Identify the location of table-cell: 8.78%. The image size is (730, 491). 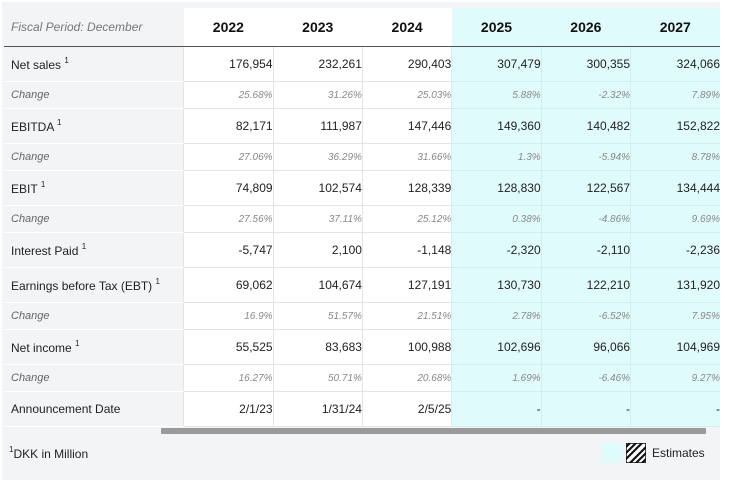
(675, 157).